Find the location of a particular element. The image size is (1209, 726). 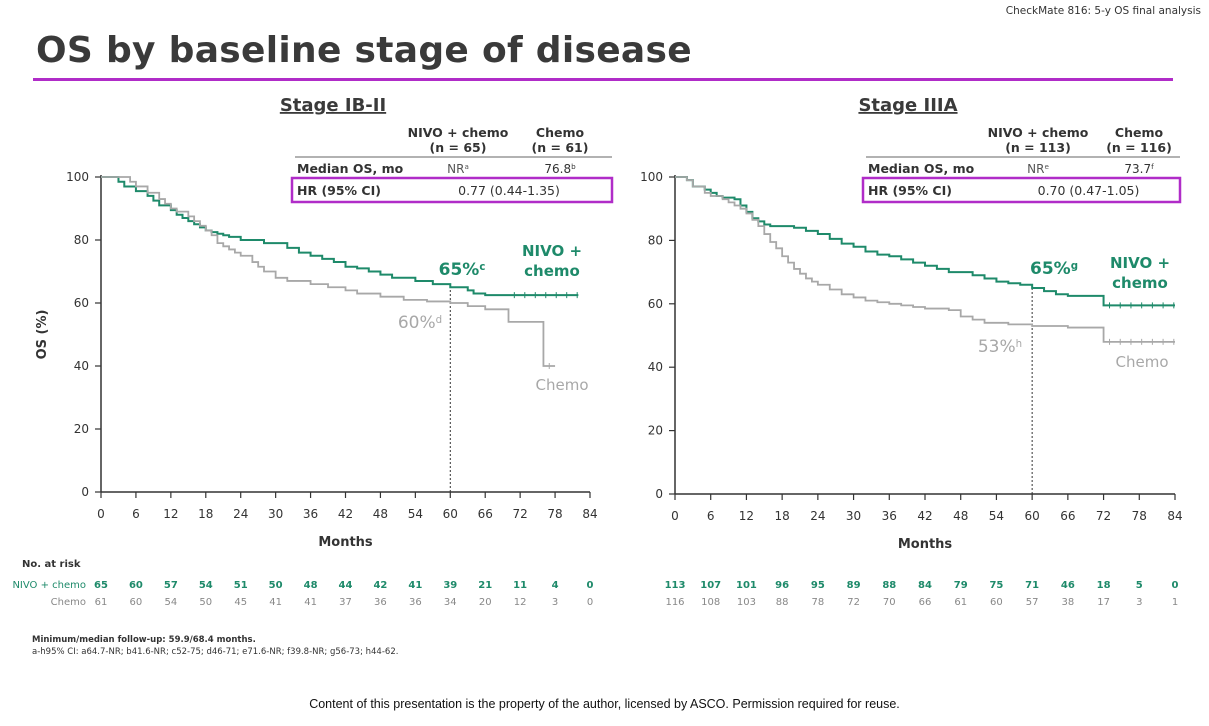

risk-count: 48 is located at coordinates (311, 585).